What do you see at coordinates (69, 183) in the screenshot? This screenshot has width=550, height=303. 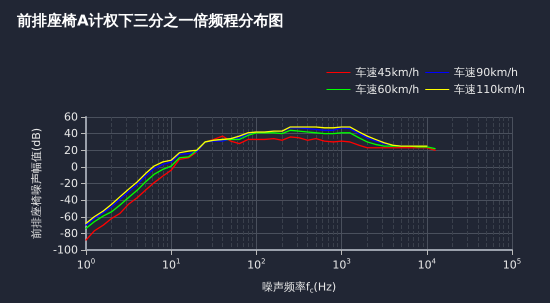 I see `y-tick-label: -20` at bounding box center [69, 183].